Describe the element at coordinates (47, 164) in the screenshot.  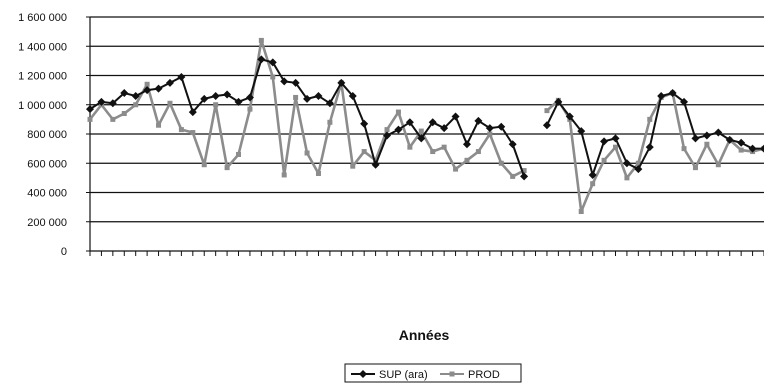
I see `y-tick-label: 600 000` at that location.